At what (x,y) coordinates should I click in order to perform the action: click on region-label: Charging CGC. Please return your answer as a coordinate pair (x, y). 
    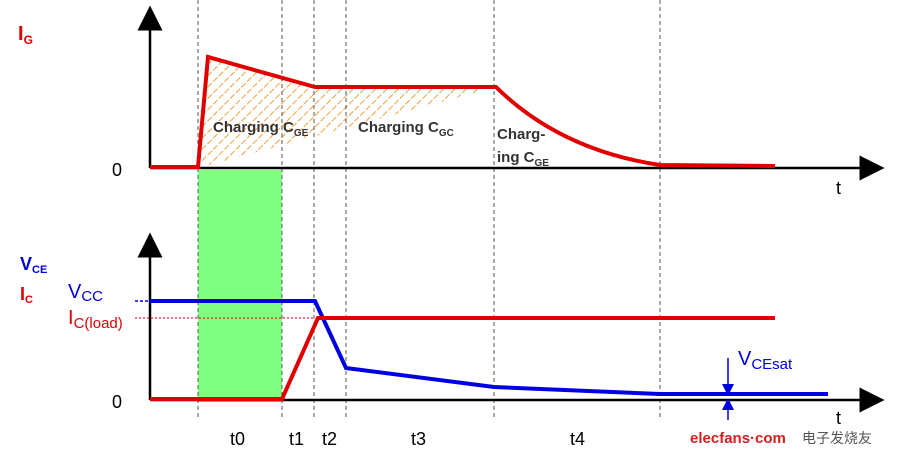
    Looking at the image, I should click on (406, 129).